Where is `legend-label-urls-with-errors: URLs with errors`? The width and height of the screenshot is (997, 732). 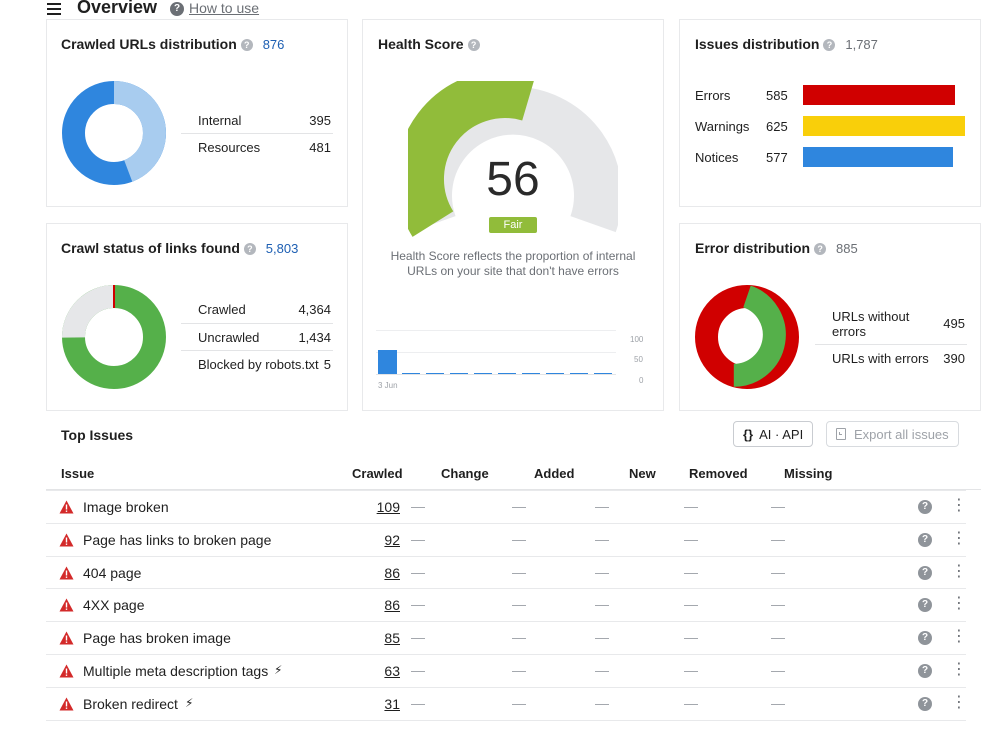
legend-label-urls-with-errors: URLs with errors is located at coordinates (880, 358).